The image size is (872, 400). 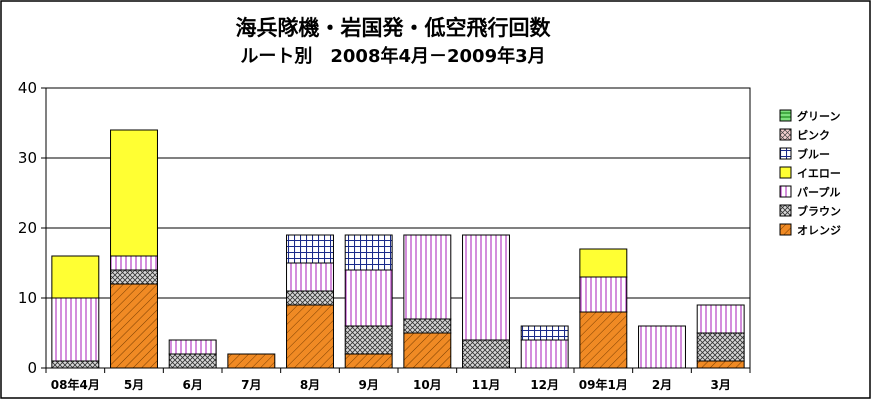 I want to click on x-tick-label: 6月, so click(x=192, y=385).